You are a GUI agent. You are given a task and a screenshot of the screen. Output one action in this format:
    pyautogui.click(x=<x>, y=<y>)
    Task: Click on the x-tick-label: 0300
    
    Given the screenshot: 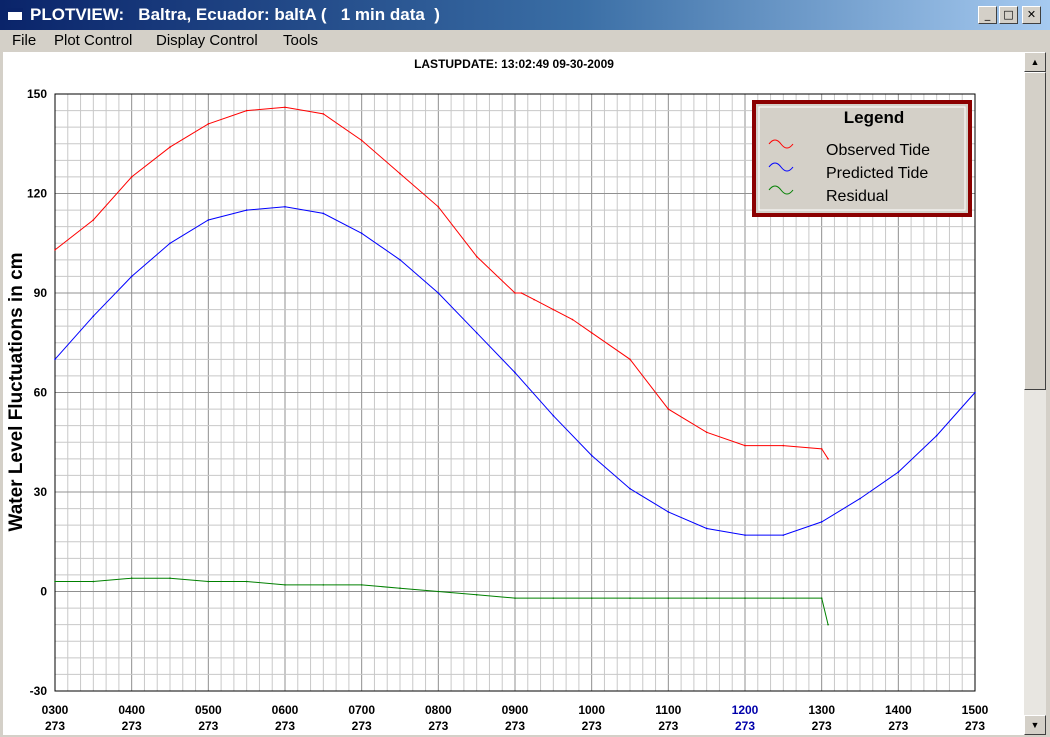 What is the action you would take?
    pyautogui.click(x=55, y=710)
    